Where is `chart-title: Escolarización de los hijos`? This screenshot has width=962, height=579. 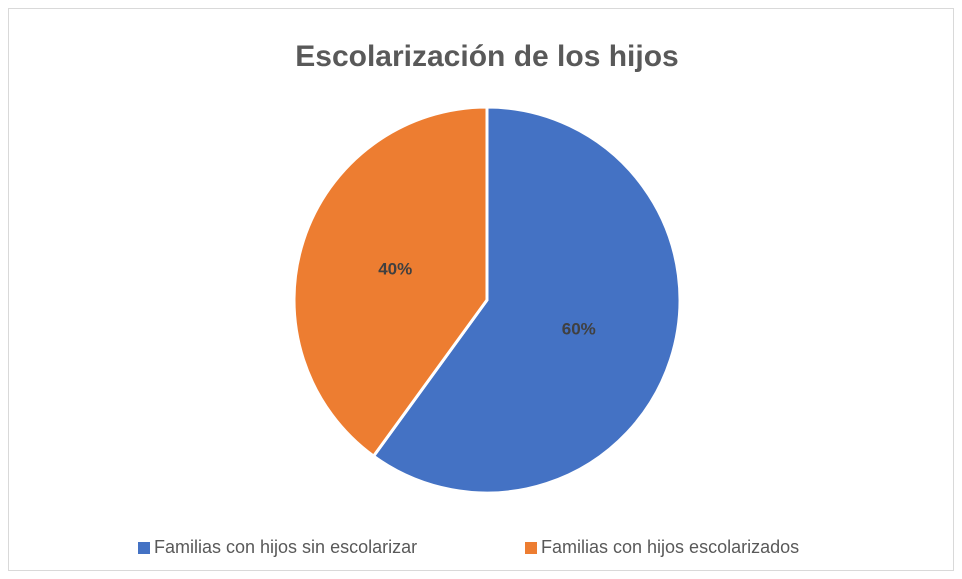 chart-title: Escolarización de los hijos is located at coordinates (486, 56).